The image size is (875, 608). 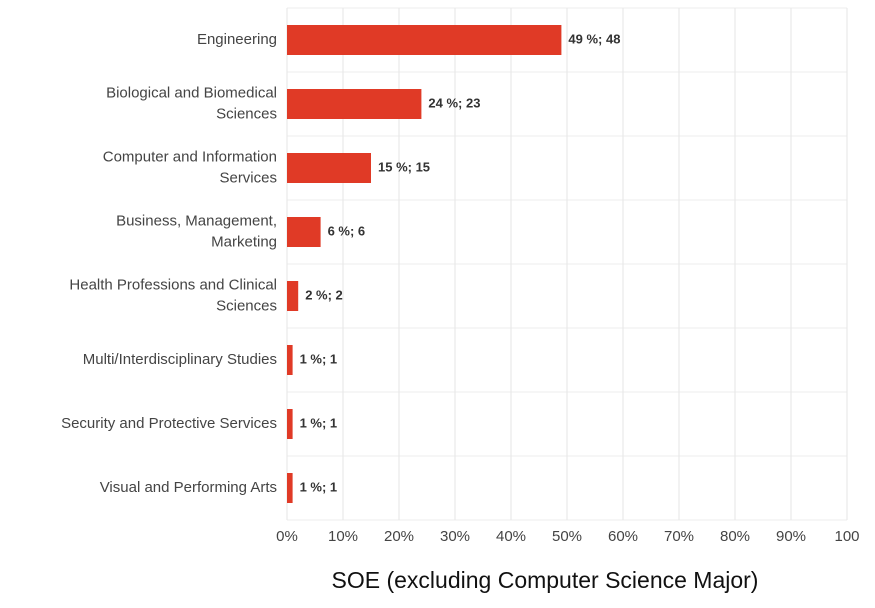 I want to click on y-tick-label: Engineering, so click(x=237, y=39).